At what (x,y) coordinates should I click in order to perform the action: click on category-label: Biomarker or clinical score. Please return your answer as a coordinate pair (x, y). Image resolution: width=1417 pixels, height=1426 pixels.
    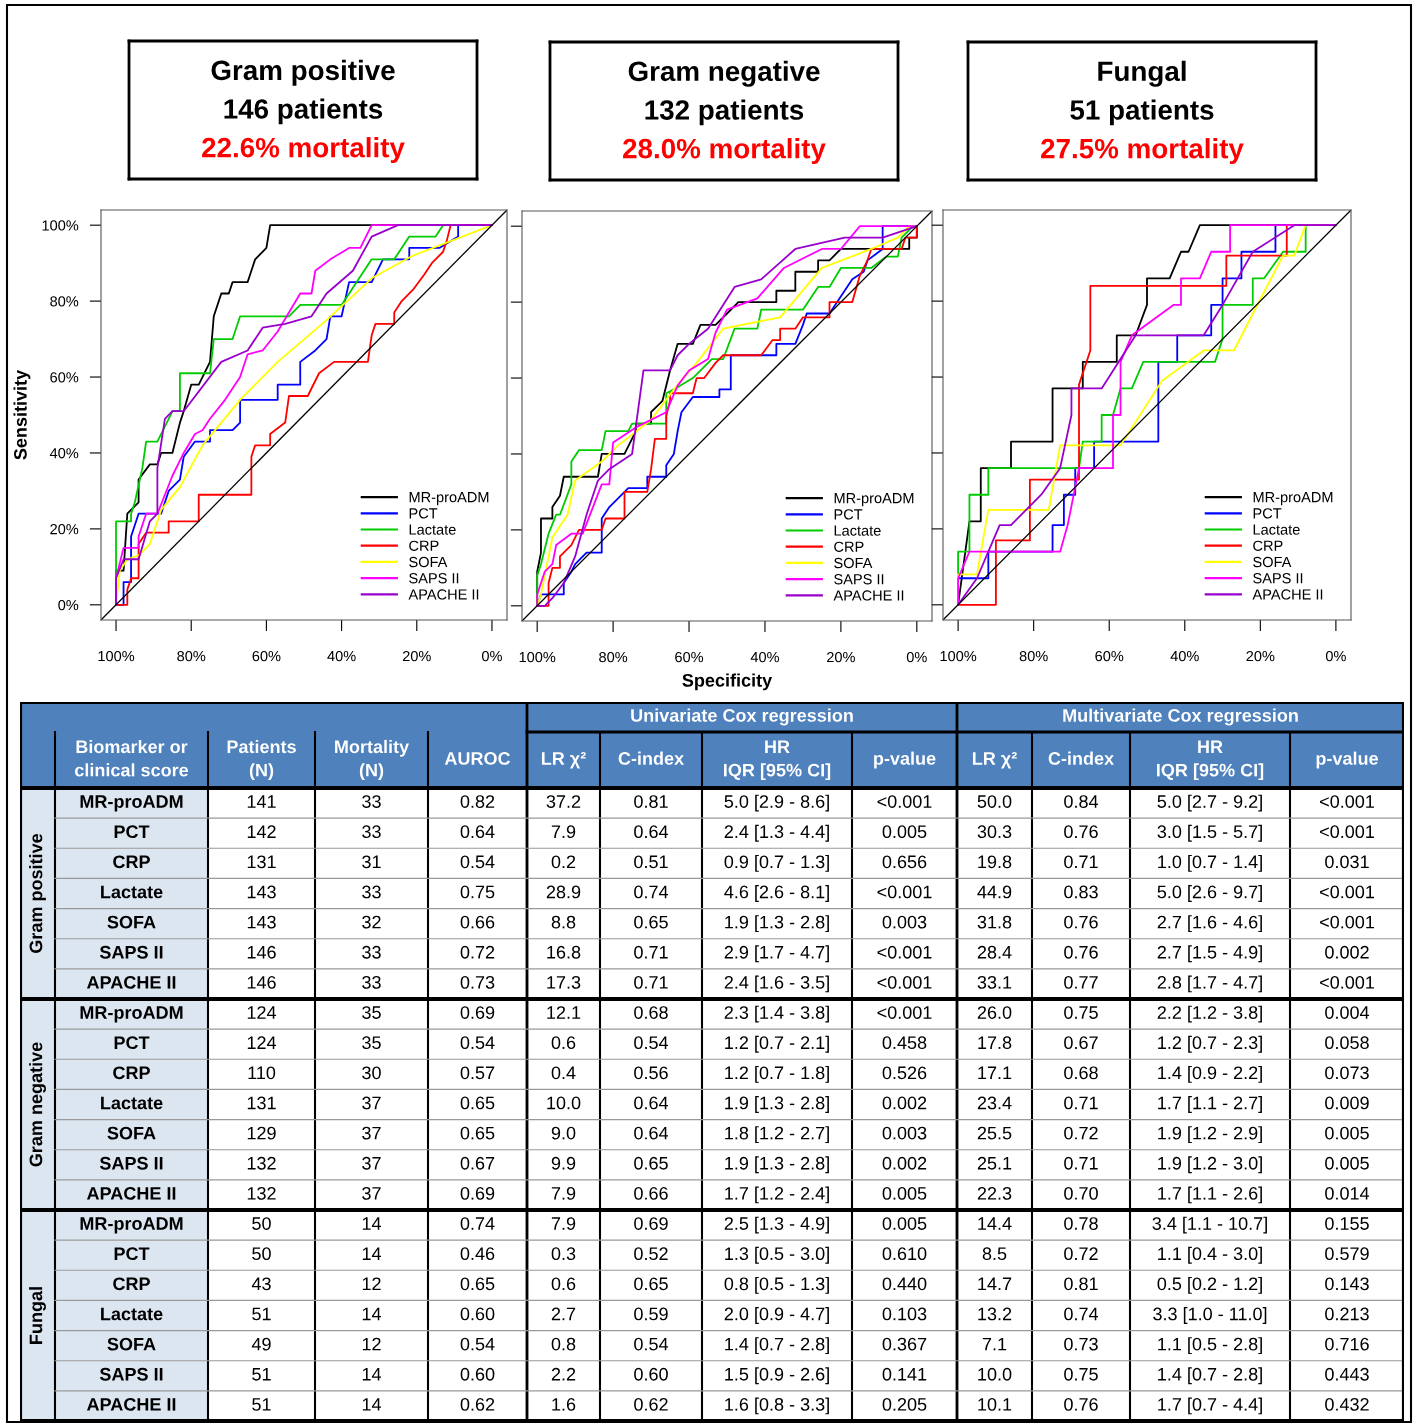
    Looking at the image, I should click on (132, 758).